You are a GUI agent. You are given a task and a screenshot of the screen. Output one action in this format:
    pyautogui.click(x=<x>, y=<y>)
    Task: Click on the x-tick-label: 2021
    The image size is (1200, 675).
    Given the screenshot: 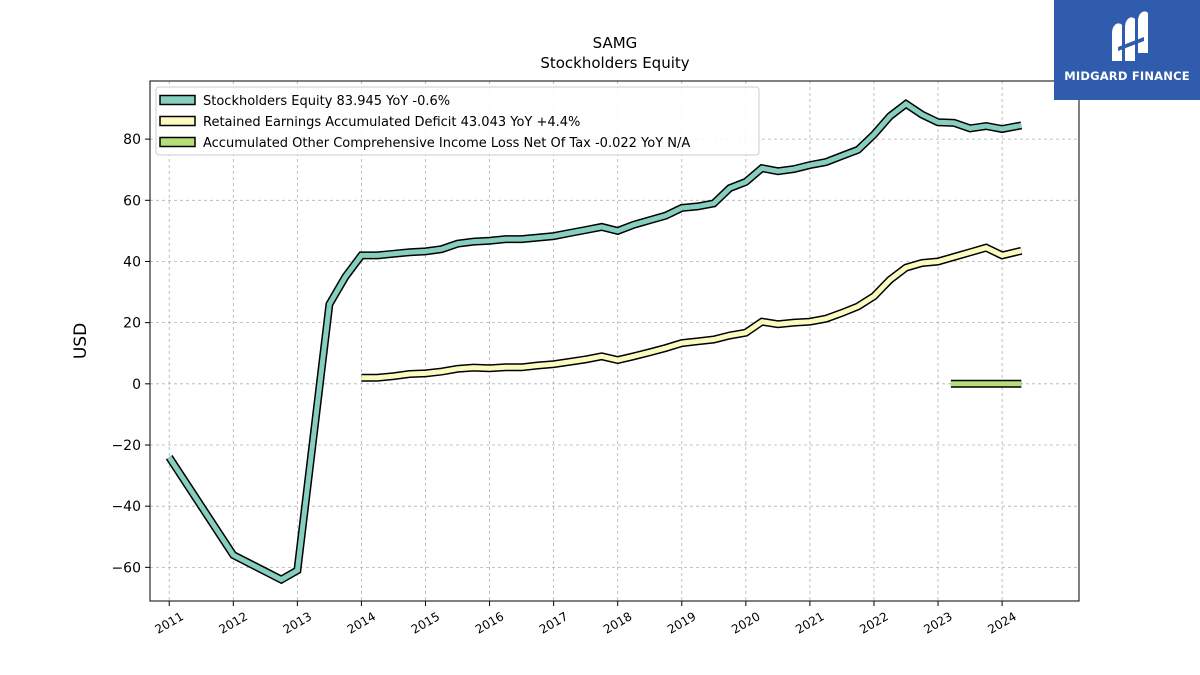 What is the action you would take?
    pyautogui.click(x=809, y=622)
    